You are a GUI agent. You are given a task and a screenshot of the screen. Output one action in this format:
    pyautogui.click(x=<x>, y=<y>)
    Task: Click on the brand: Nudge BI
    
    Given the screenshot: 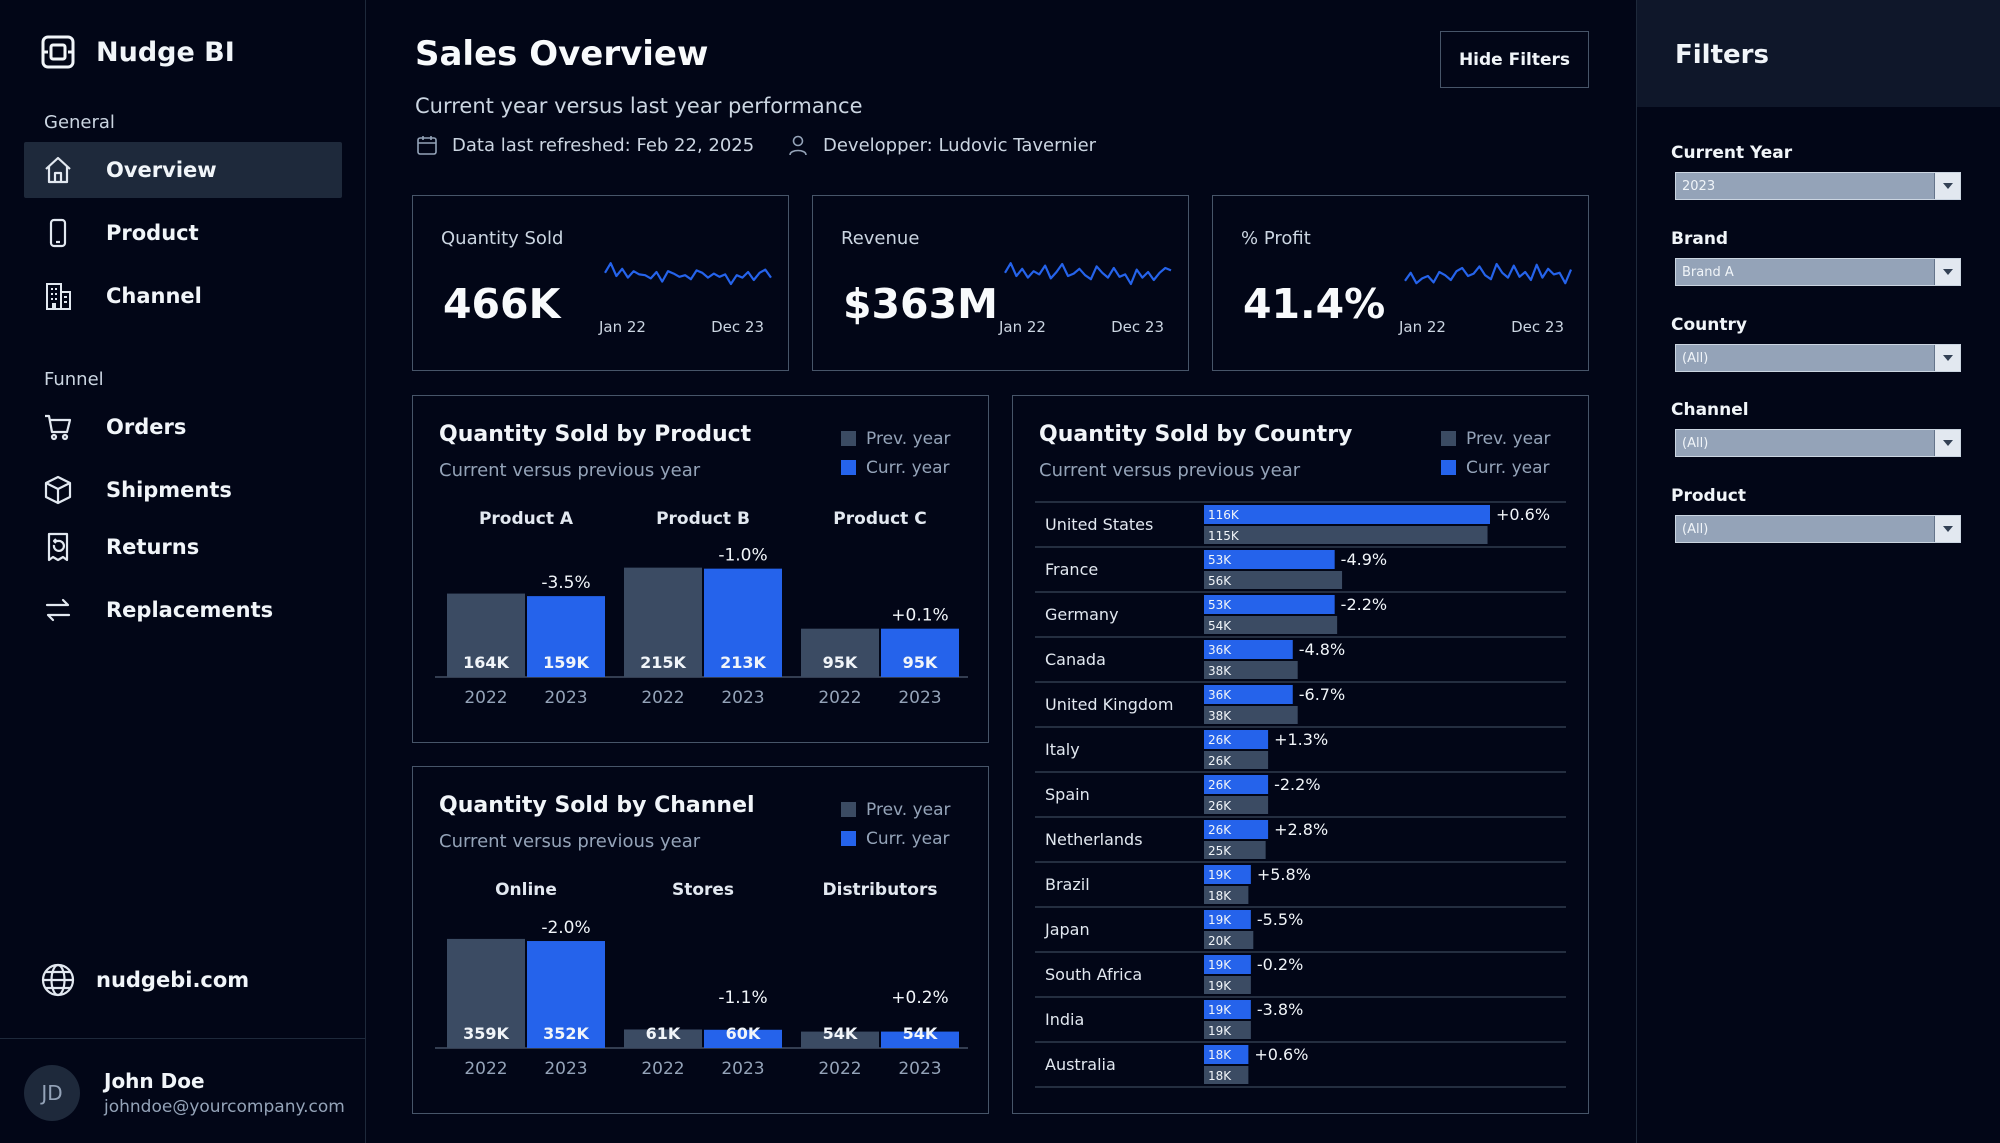 What is the action you would take?
    pyautogui.click(x=137, y=52)
    